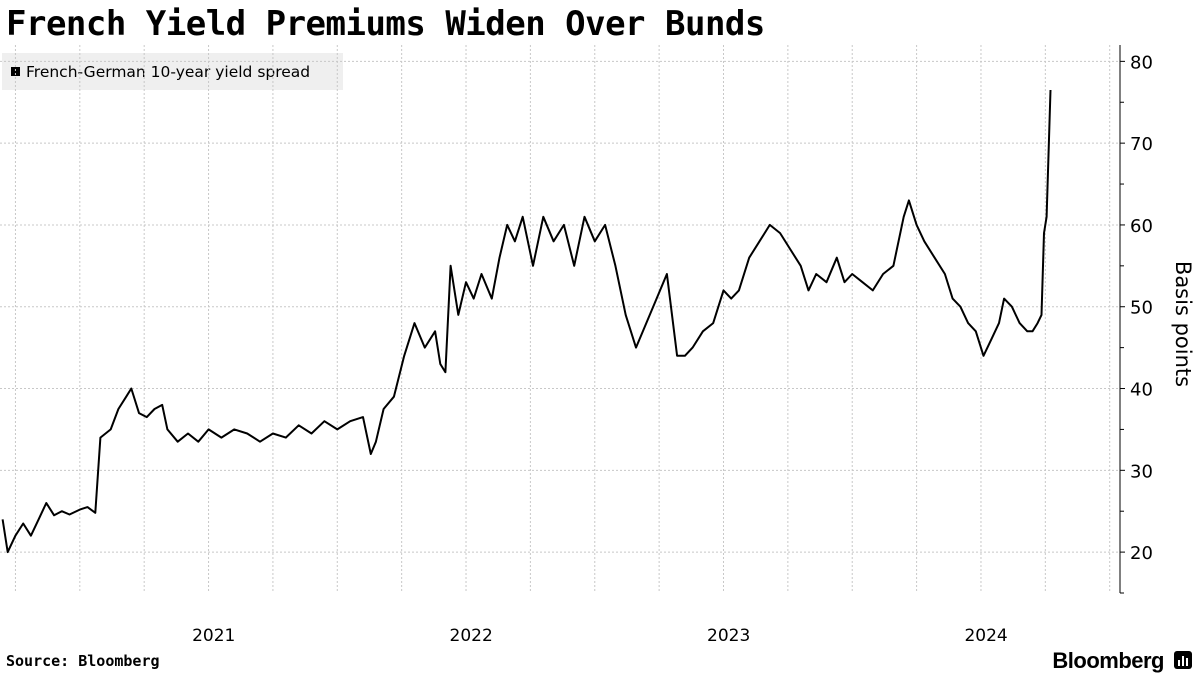 This screenshot has width=1200, height=675. What do you see at coordinates (1141, 471) in the screenshot?
I see `y-tick-label: 30` at bounding box center [1141, 471].